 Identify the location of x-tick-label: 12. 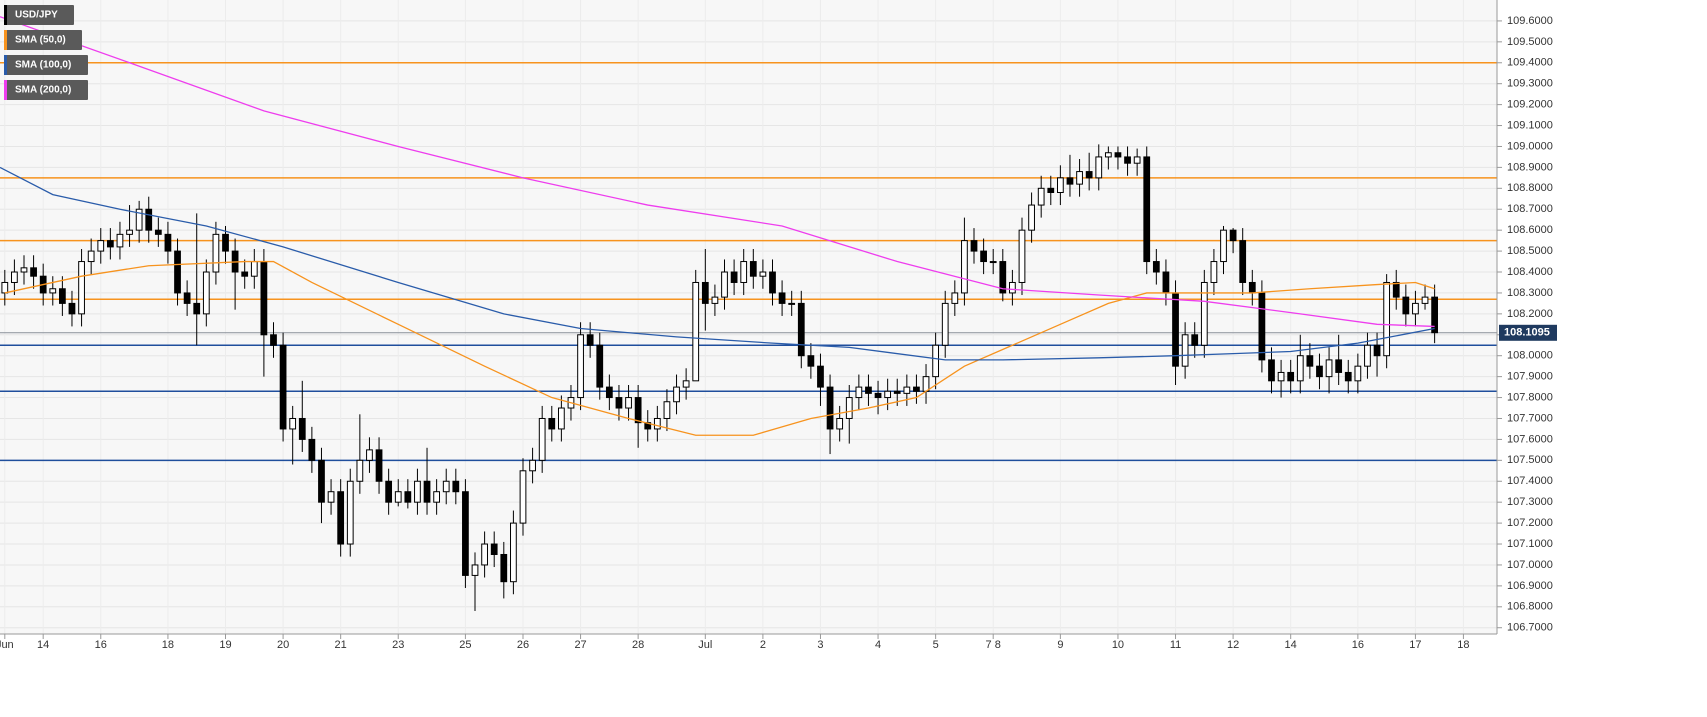
(1233, 645).